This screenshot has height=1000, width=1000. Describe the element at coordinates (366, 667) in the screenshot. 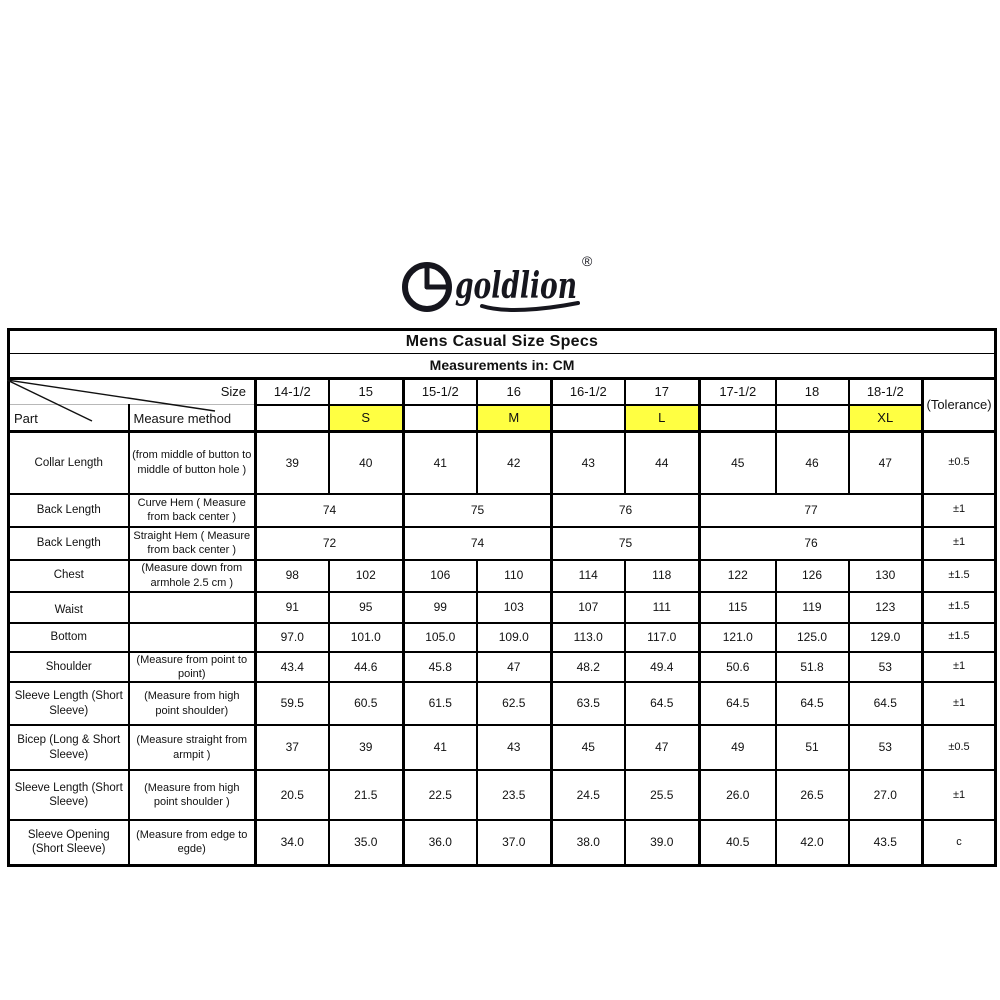

I see `value-cell: 44.6` at that location.